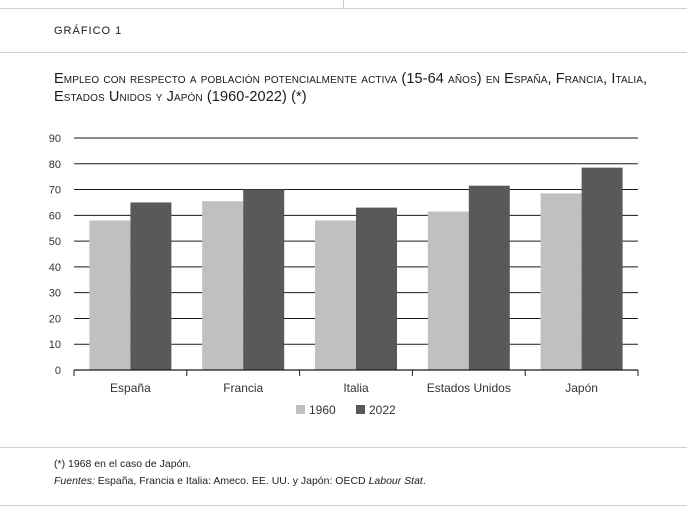  What do you see at coordinates (360, 409) in the screenshot?
I see `legend-swatch-2022` at bounding box center [360, 409].